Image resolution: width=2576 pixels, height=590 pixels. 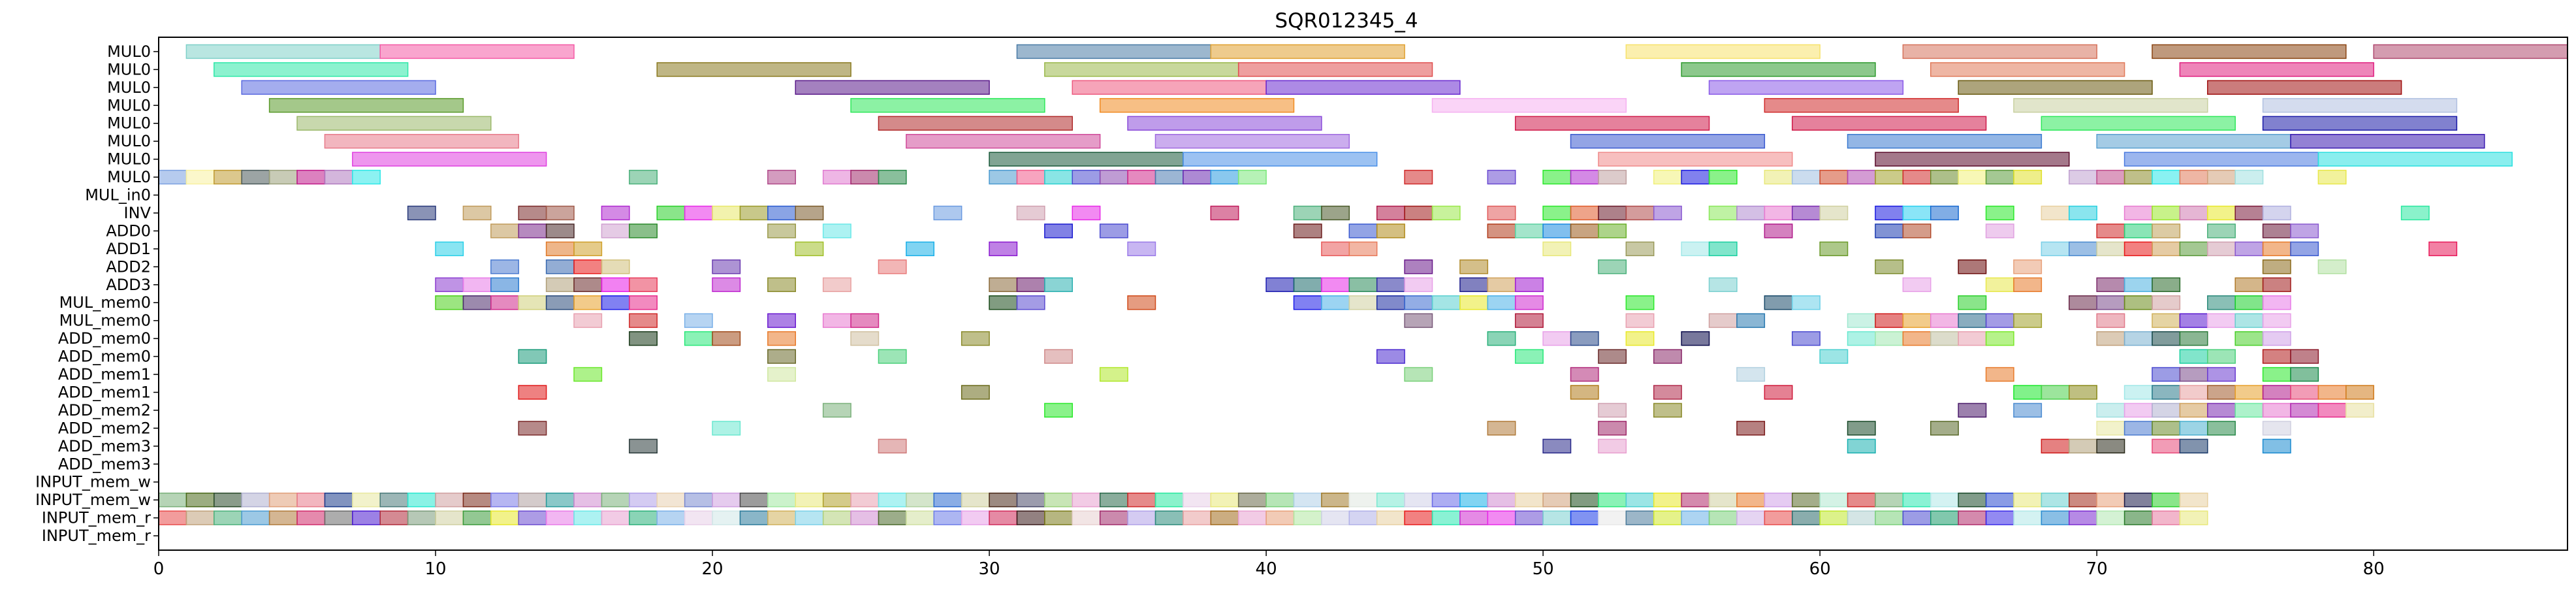 I want to click on y-tick-label: ADD_mem2, so click(x=104, y=410).